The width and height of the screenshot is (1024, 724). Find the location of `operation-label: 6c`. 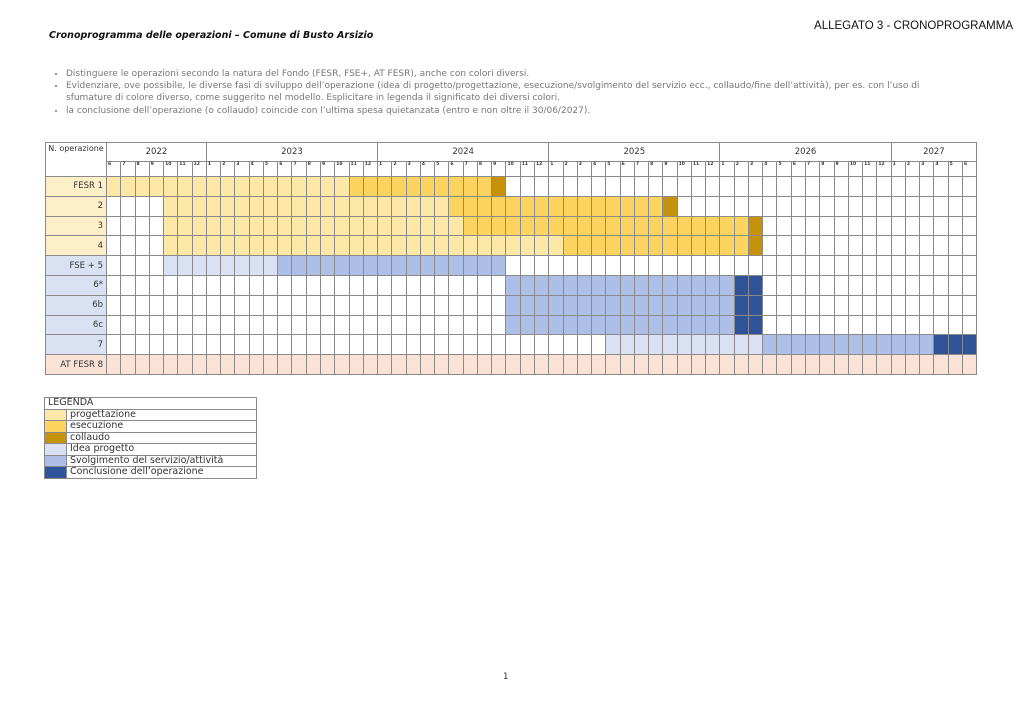

operation-label: 6c is located at coordinates (76, 325).